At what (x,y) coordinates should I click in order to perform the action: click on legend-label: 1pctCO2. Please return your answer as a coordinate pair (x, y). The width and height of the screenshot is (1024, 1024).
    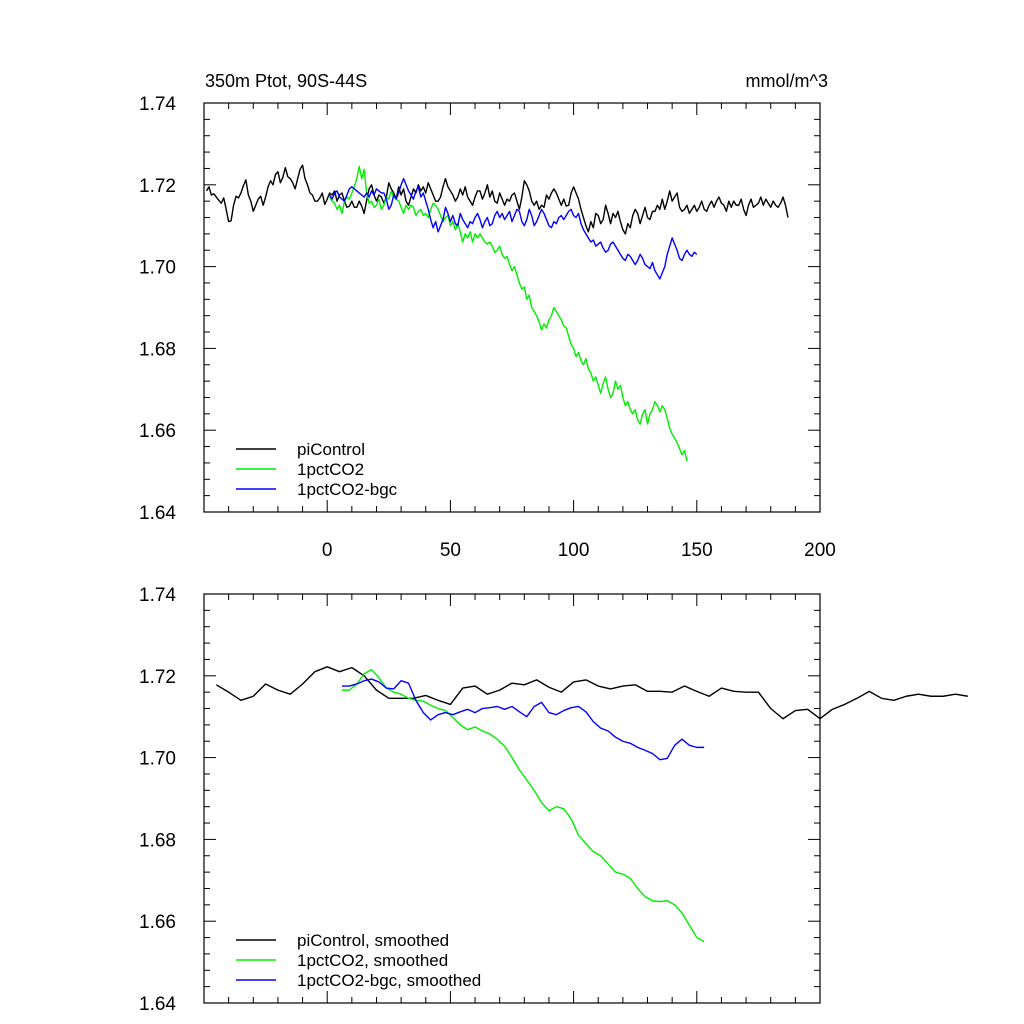
    Looking at the image, I should click on (330, 469).